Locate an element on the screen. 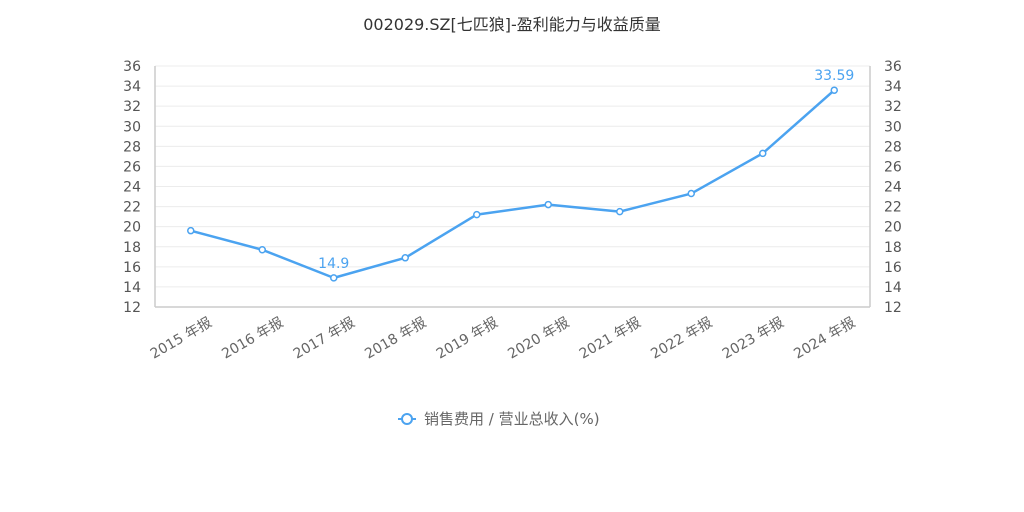  y-tick-left-label: 16 is located at coordinates (132, 268).